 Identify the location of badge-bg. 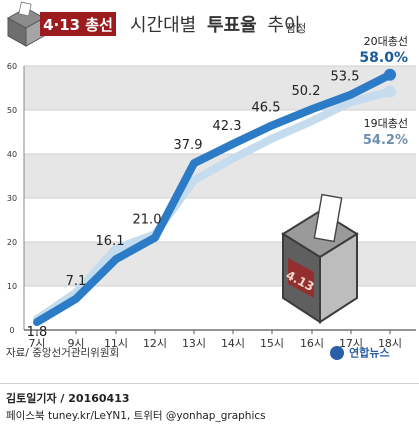
(78, 24).